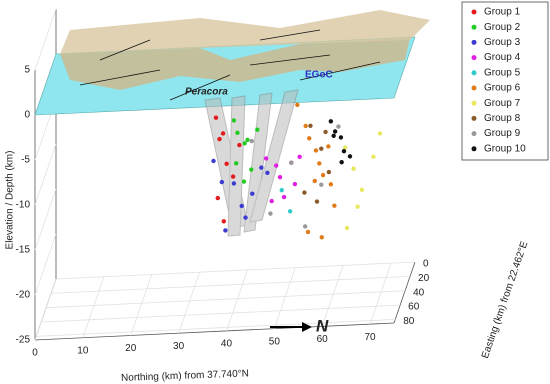  I want to click on x-tick-label: 40, so click(227, 344).